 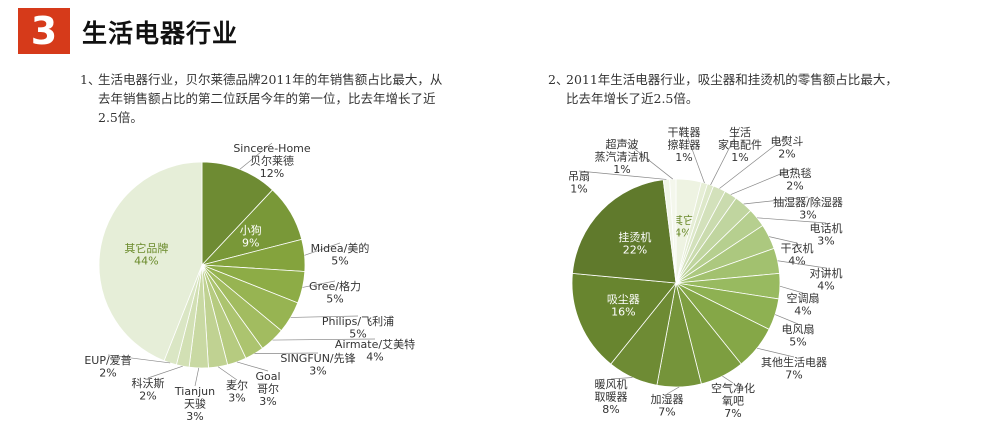 I want to click on pie1-slice-6-percent: 3%, so click(x=825, y=241).